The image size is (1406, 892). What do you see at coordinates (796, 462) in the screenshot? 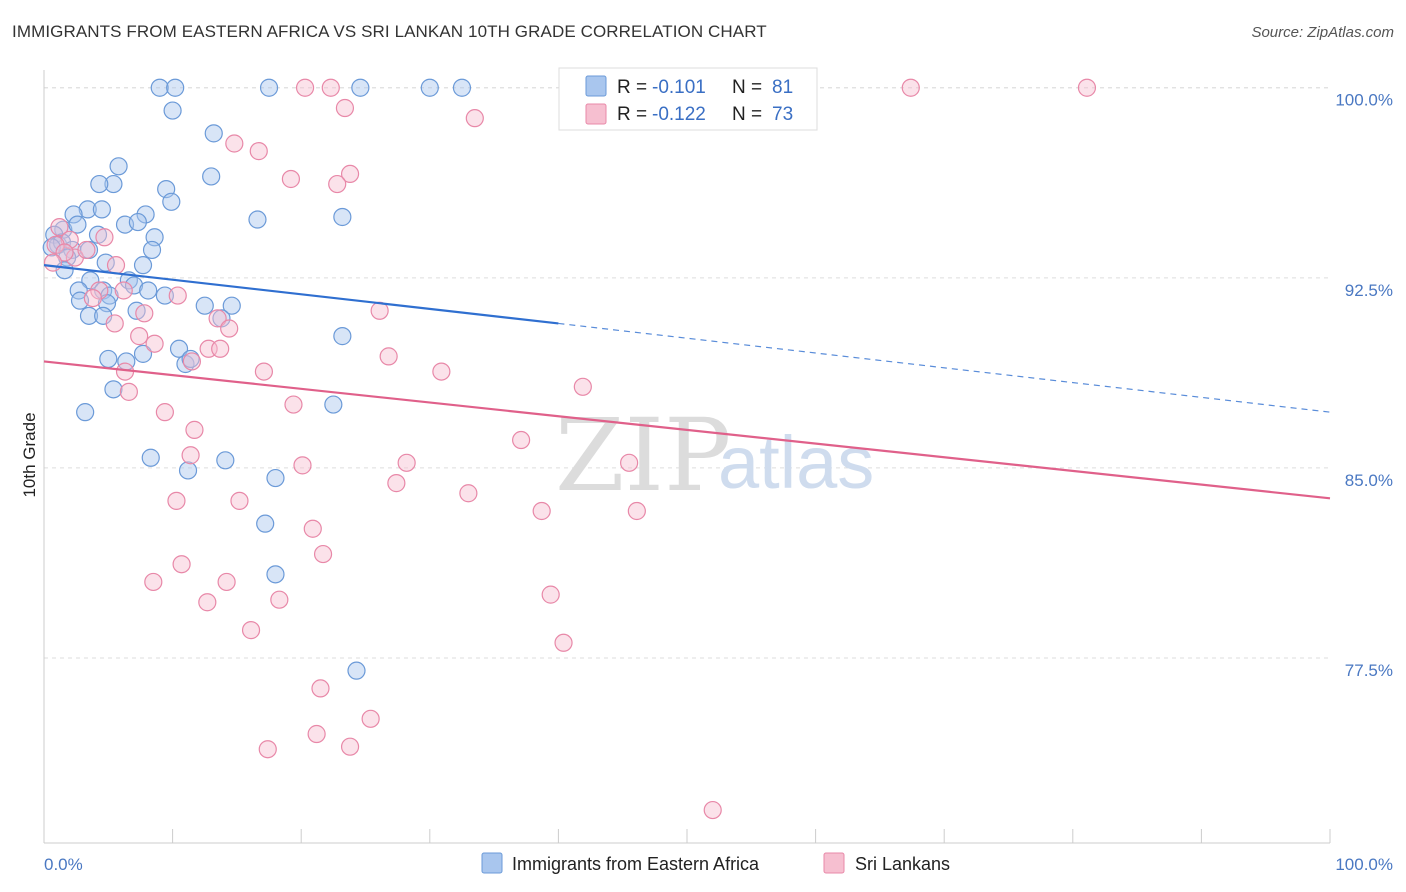
I see `watermark-atlas: atlas` at bounding box center [796, 462].